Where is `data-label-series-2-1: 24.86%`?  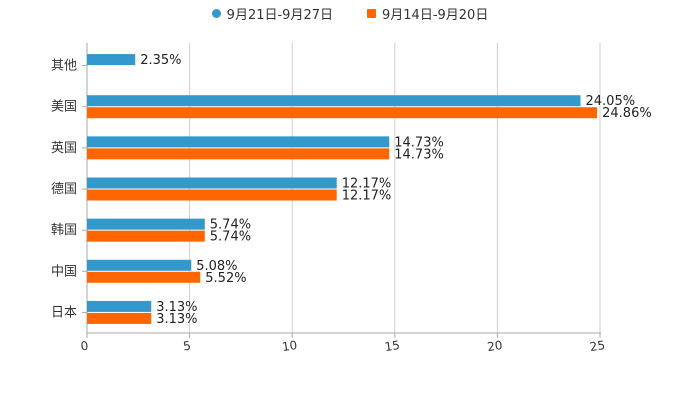
data-label-series-2-1: 24.86% is located at coordinates (627, 113).